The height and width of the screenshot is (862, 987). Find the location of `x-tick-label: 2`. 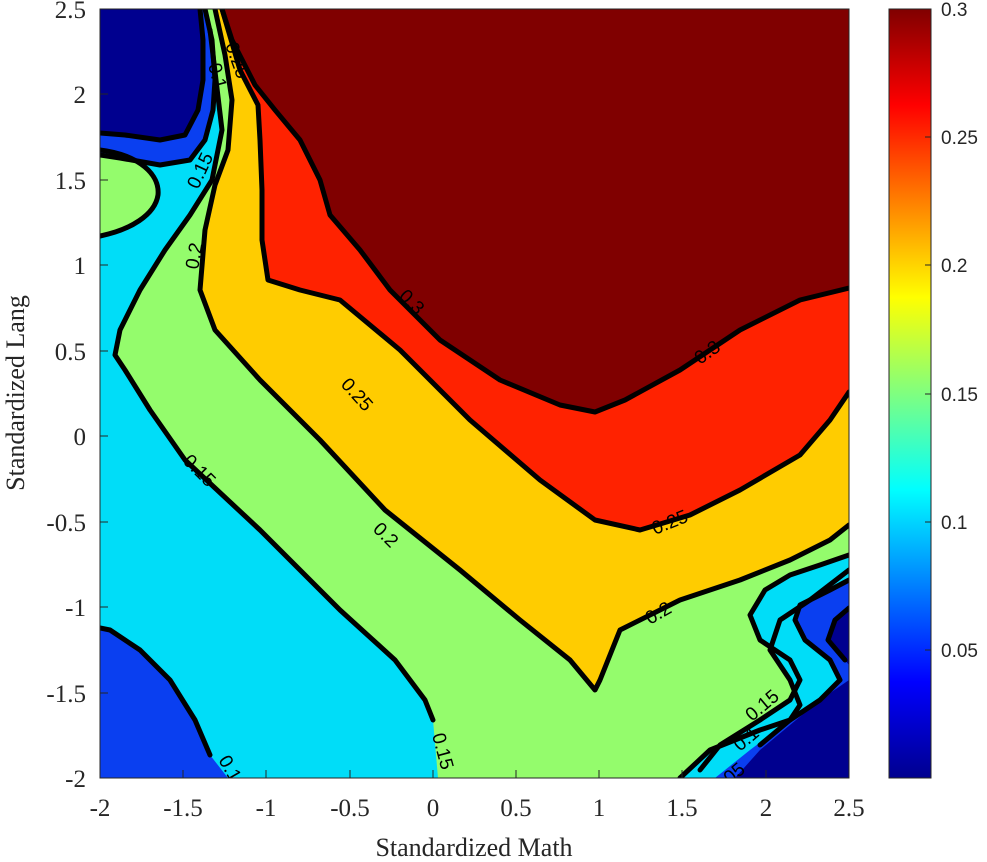

x-tick-label: 2 is located at coordinates (766, 808).